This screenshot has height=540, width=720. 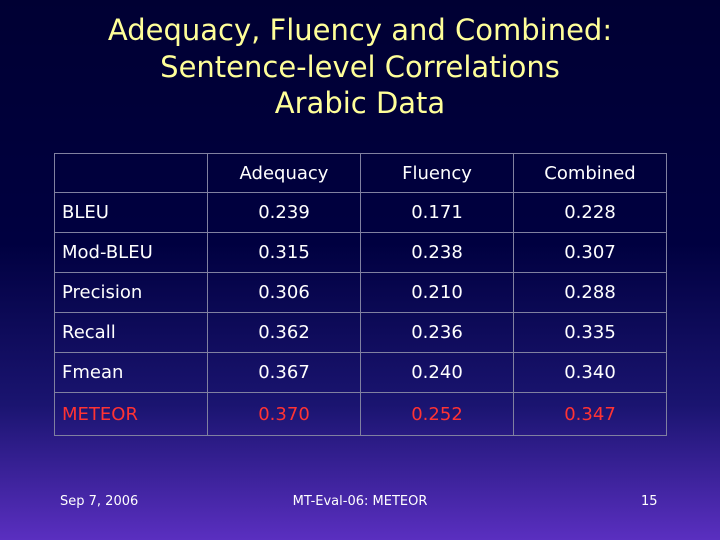 I want to click on table-cell: 0.362, so click(x=284, y=332).